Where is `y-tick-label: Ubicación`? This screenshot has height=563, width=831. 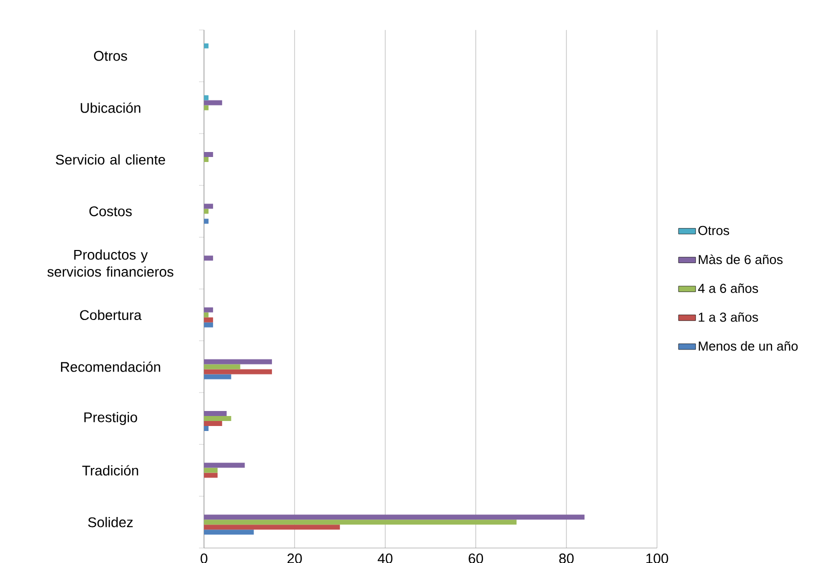
y-tick-label: Ubicación is located at coordinates (110, 107).